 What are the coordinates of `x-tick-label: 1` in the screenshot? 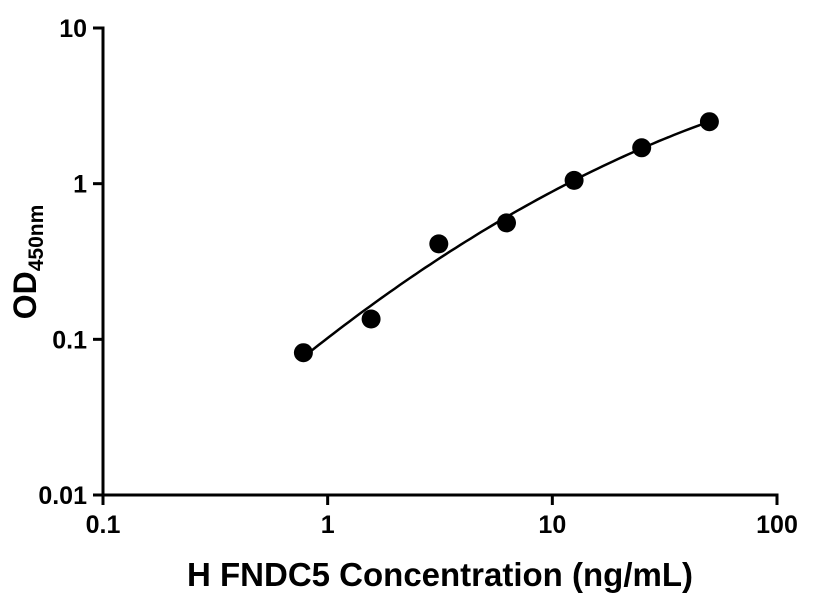 It's located at (328, 525).